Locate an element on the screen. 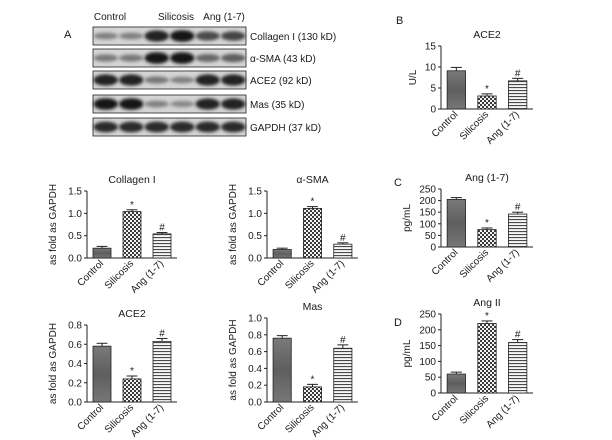  panel-letter-d: D is located at coordinates (398, 323).